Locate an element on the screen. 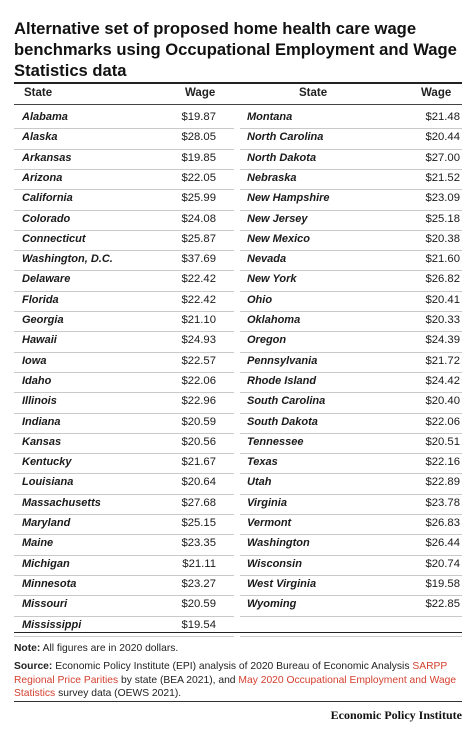 This screenshot has height=745, width=474. footer-rule is located at coordinates (238, 701).